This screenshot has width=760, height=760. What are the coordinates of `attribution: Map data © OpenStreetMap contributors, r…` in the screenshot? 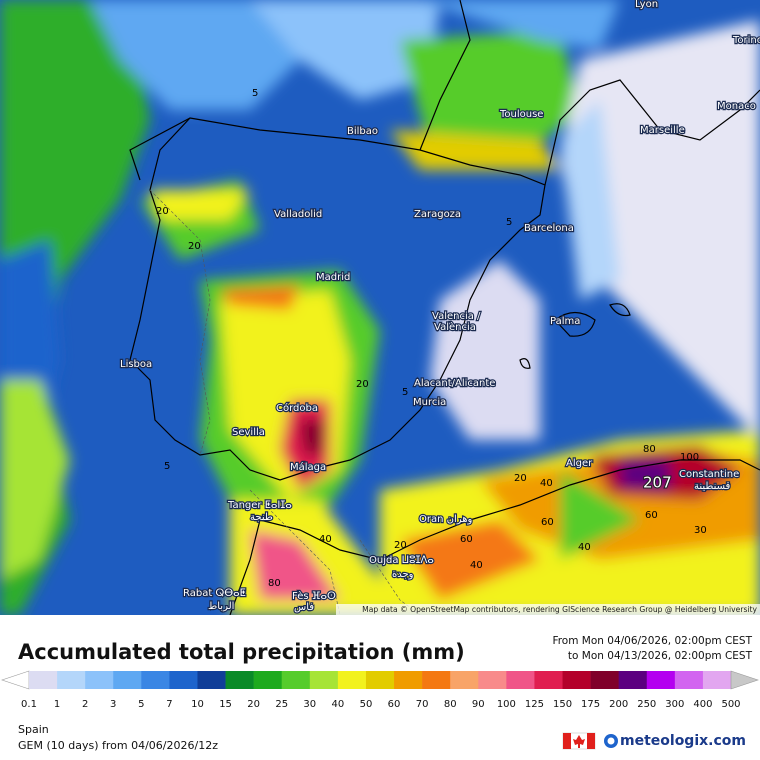 It's located at (559, 609).